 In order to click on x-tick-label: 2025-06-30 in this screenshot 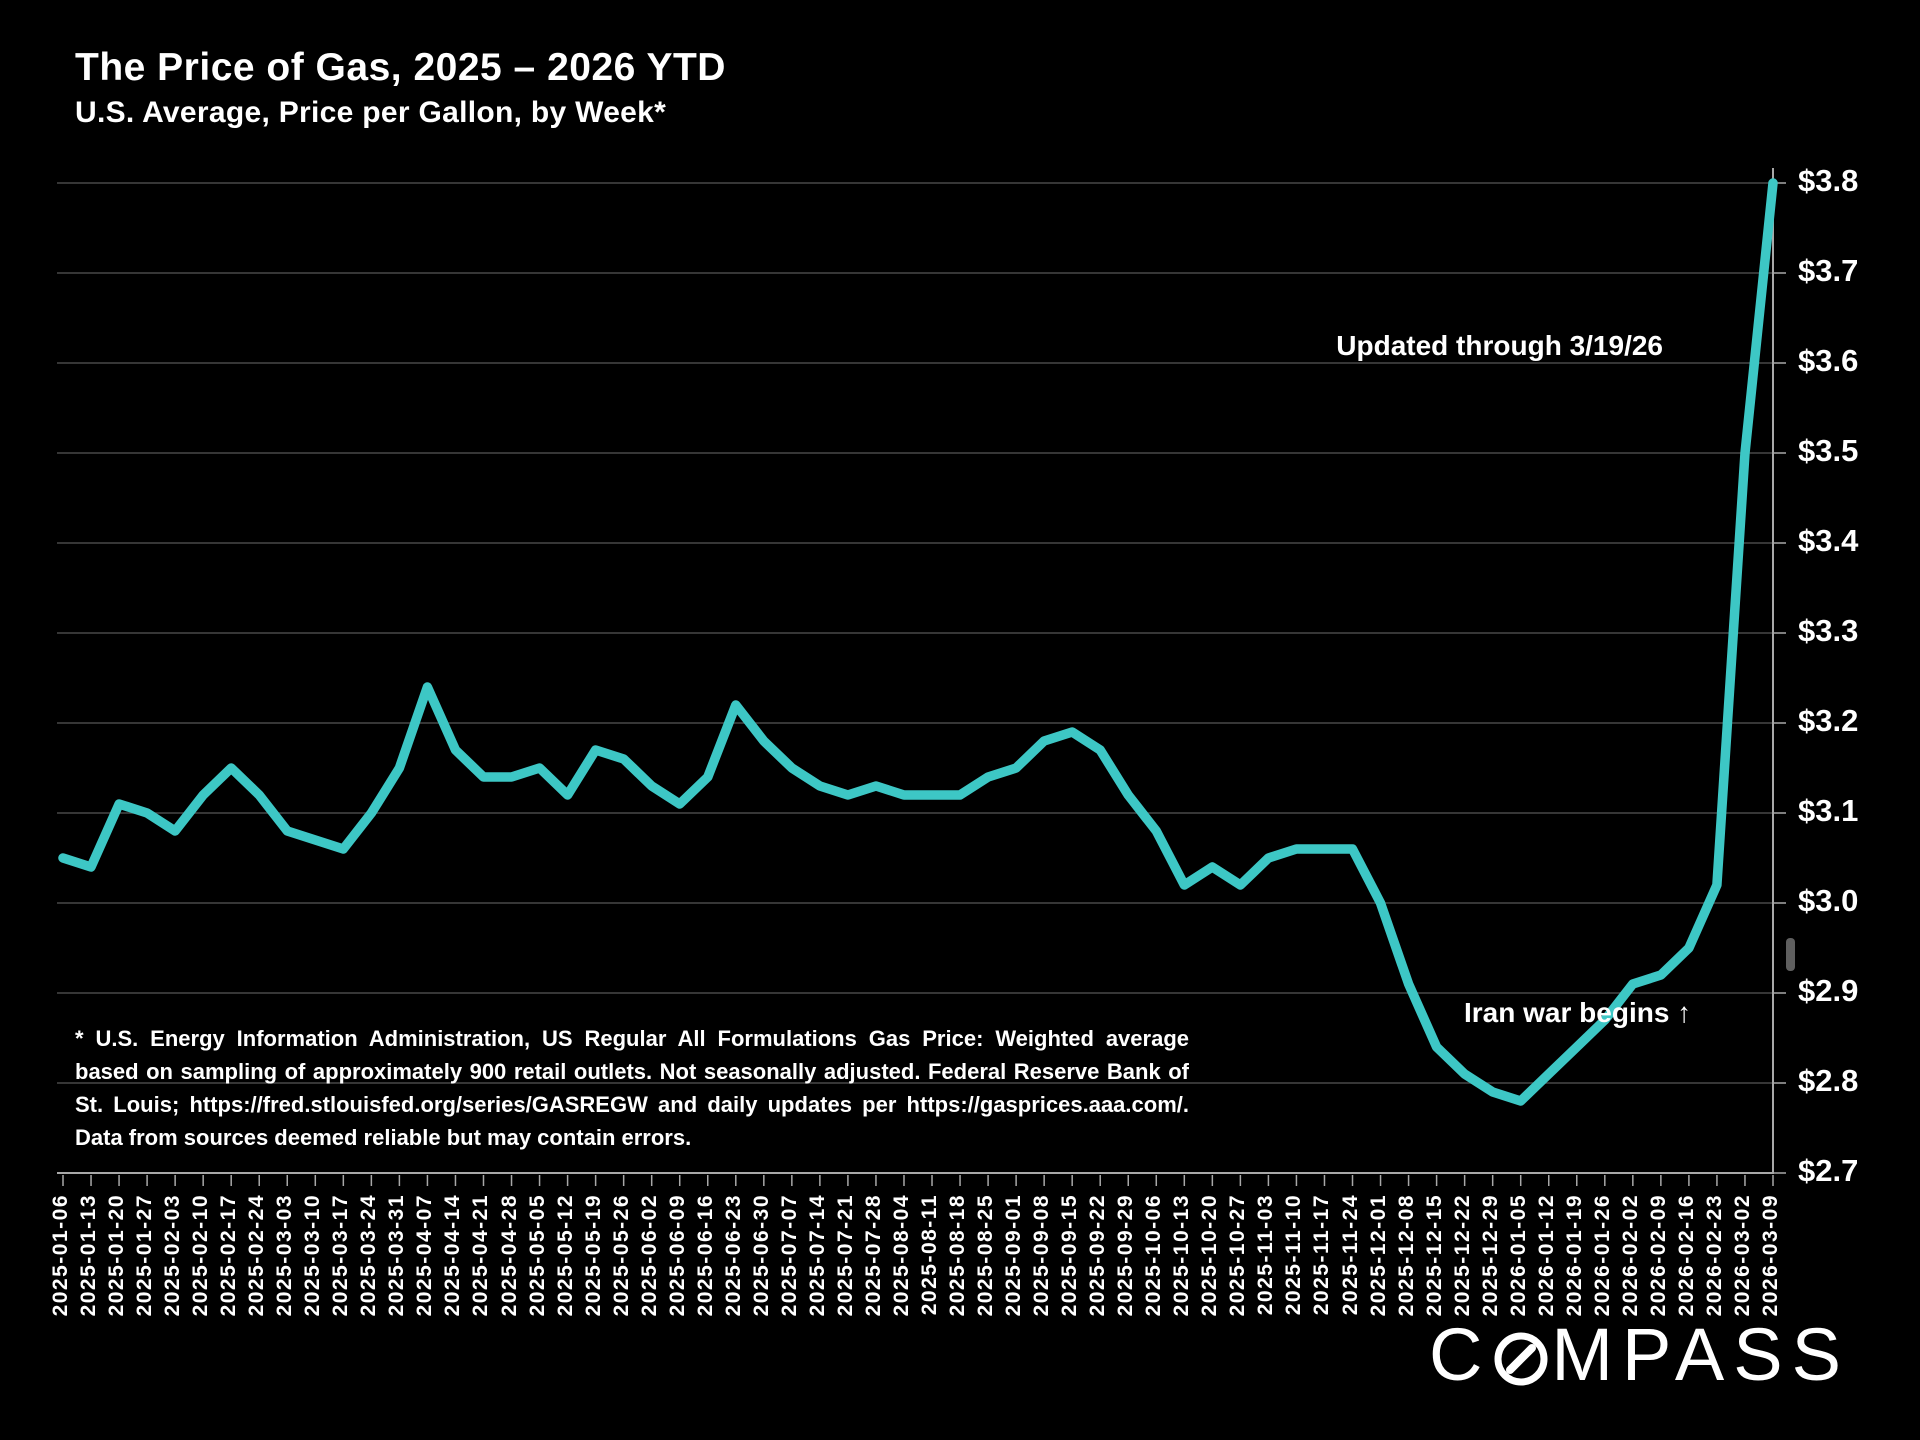, I will do `click(761, 1255)`.